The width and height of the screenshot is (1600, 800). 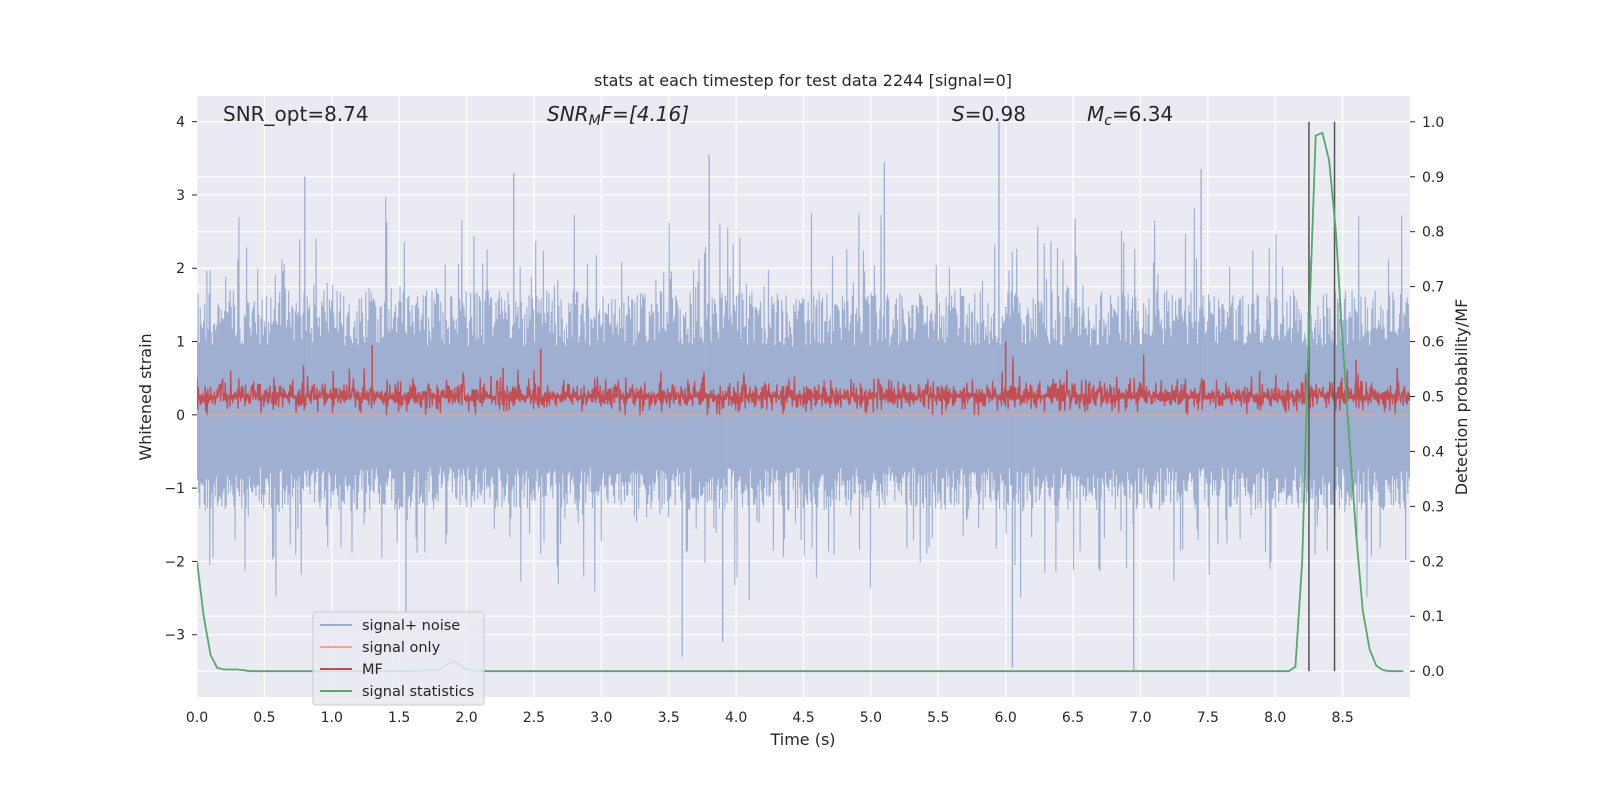 What do you see at coordinates (938, 718) in the screenshot?
I see `x-tick-label: 5.5` at bounding box center [938, 718].